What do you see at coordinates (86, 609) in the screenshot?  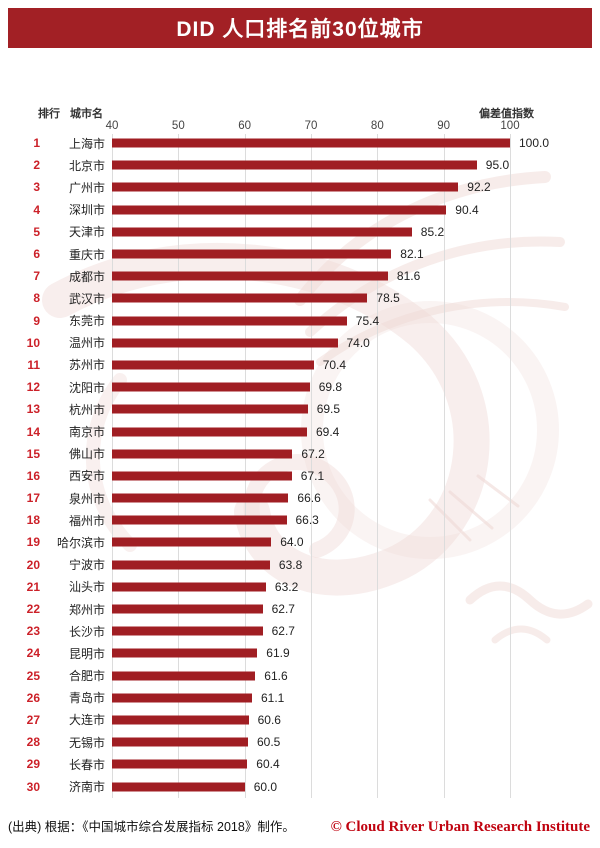 I see `city-name: 郑州市` at bounding box center [86, 609].